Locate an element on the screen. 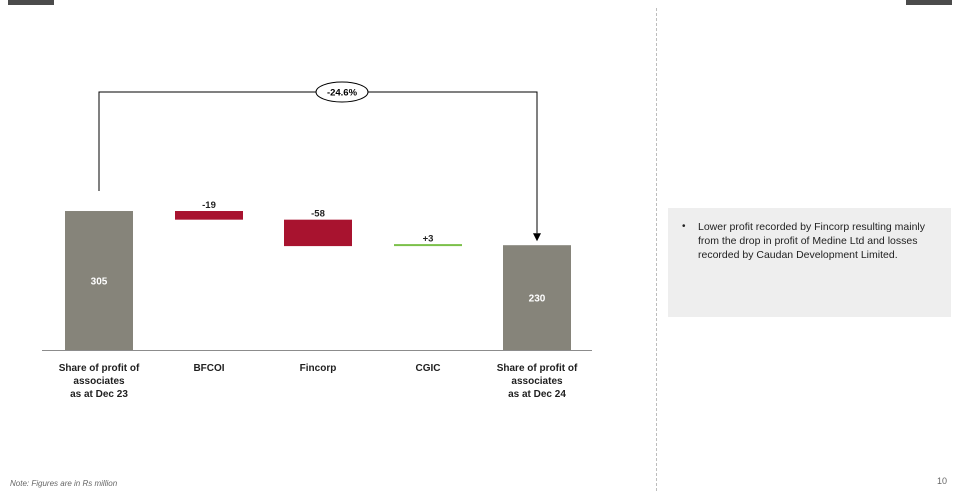  change-percent-label: -24.6% is located at coordinates (342, 93).